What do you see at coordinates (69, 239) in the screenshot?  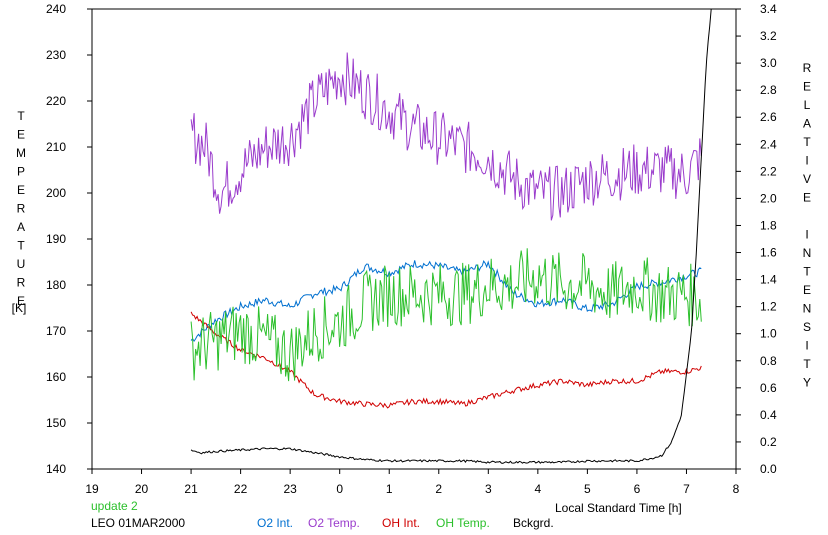 I see `left-axis-ticks: 140 150 160 170 180 190 200 210 220 230 240` at bounding box center [69, 239].